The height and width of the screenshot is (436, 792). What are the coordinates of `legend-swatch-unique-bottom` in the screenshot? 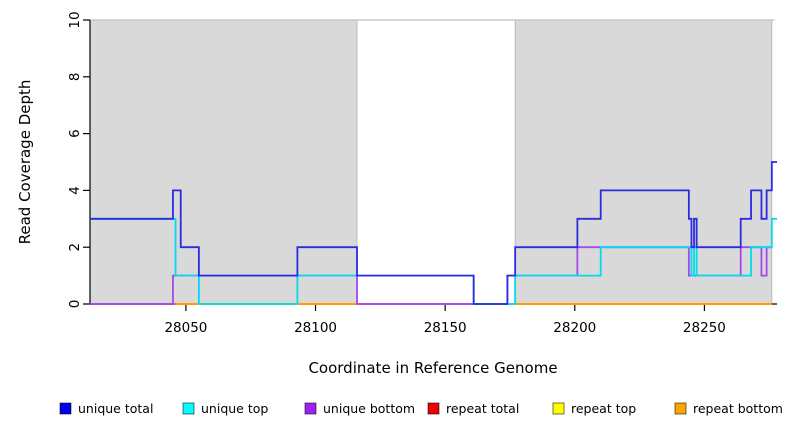 It's located at (310, 408).